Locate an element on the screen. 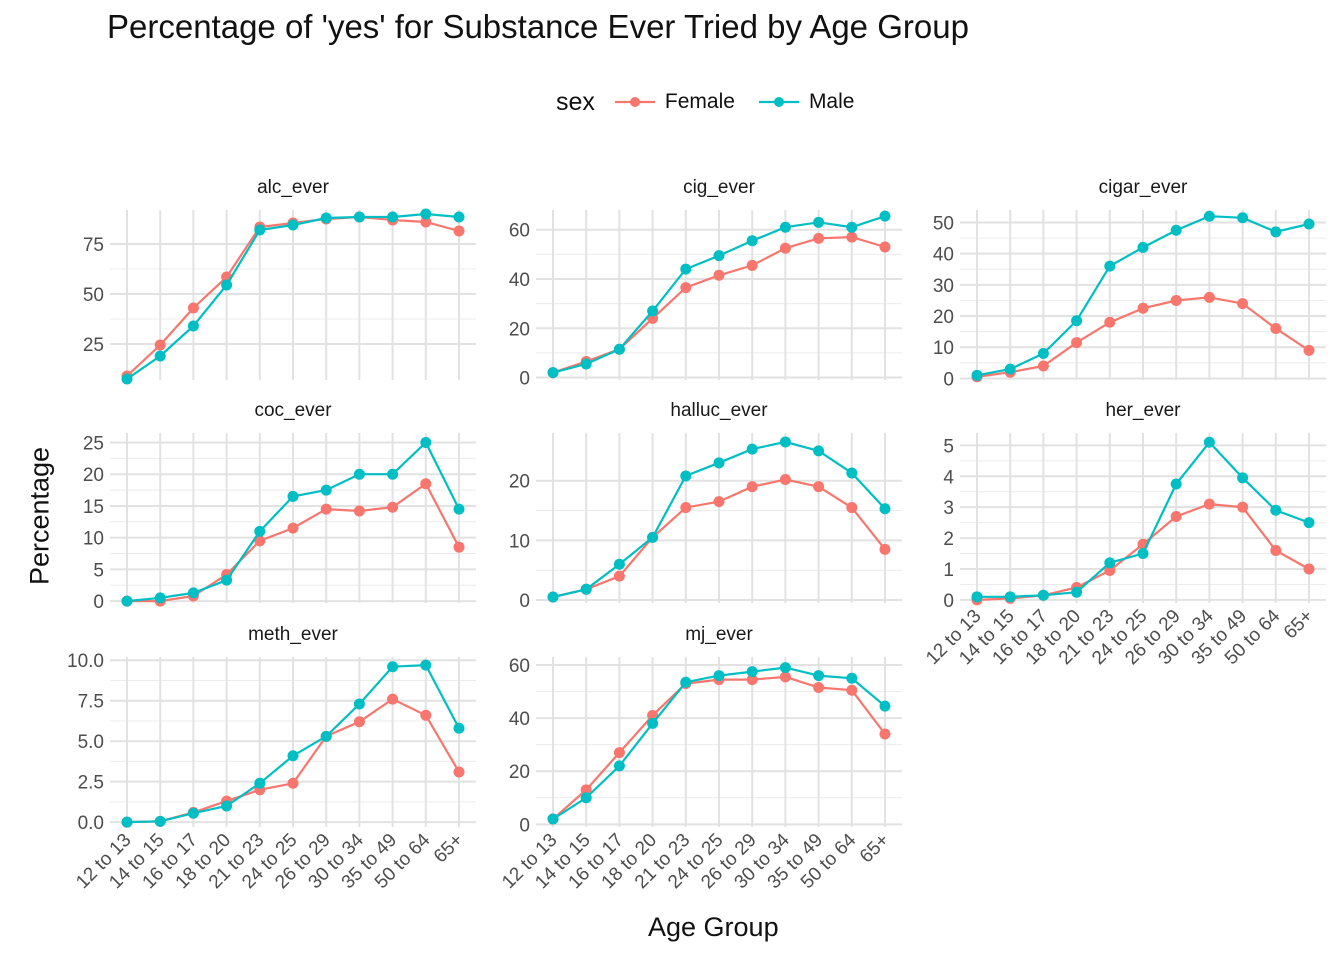 Image resolution: width=1344 pixels, height=960 pixels. legend-item-male: Male is located at coordinates (806, 102).